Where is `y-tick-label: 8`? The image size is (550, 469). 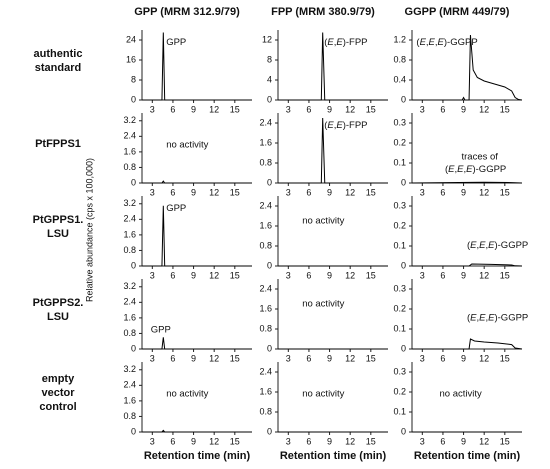
y-tick-label: 8 is located at coordinates (269, 59).